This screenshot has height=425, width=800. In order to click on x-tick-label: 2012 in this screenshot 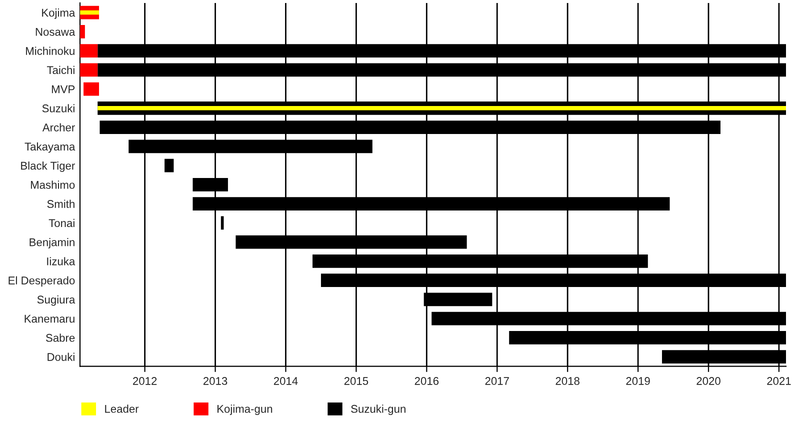, I will do `click(145, 381)`.